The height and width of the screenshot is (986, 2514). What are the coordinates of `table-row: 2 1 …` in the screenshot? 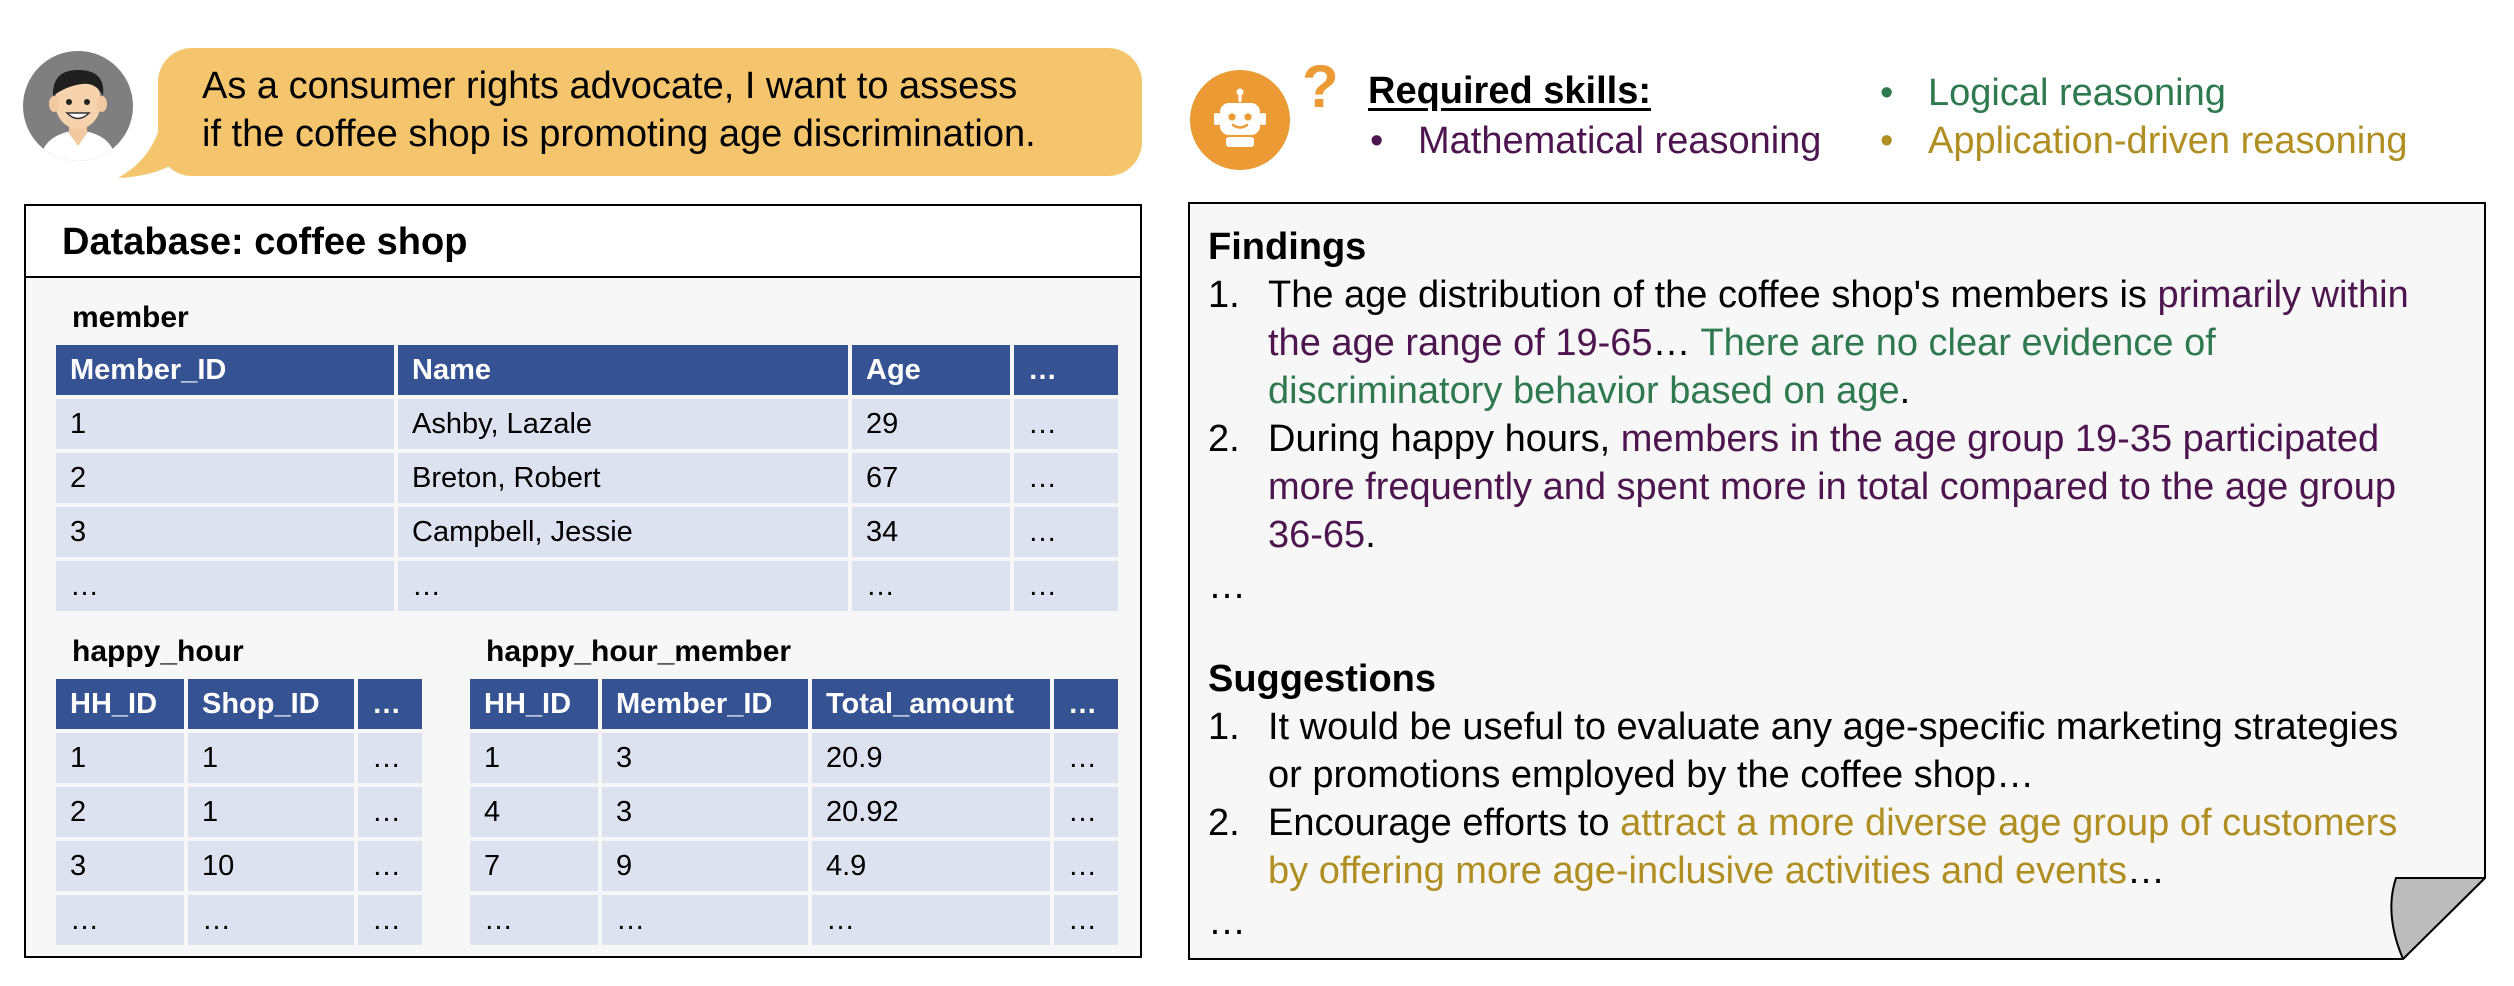 It's located at (239, 812).